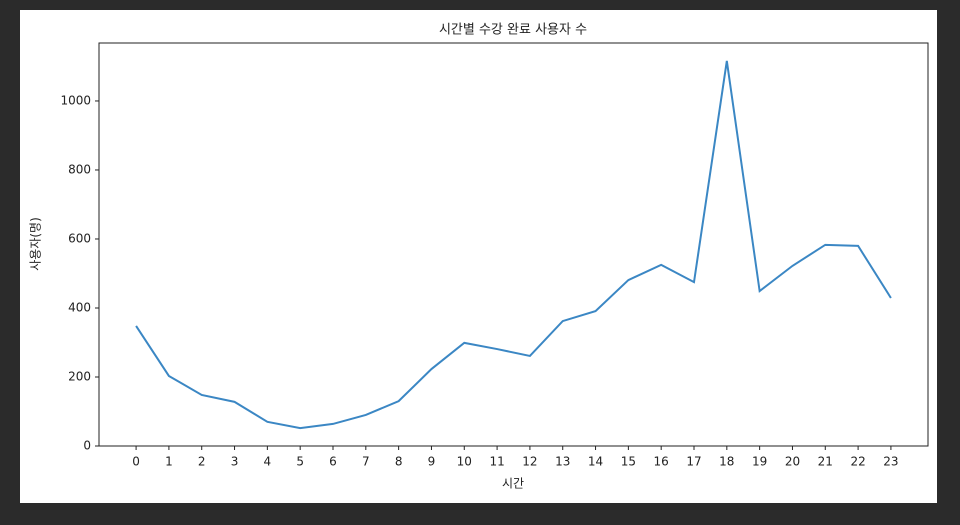 The width and height of the screenshot is (960, 525). What do you see at coordinates (513, 484) in the screenshot?
I see `x-axis-label: 시간` at bounding box center [513, 484].